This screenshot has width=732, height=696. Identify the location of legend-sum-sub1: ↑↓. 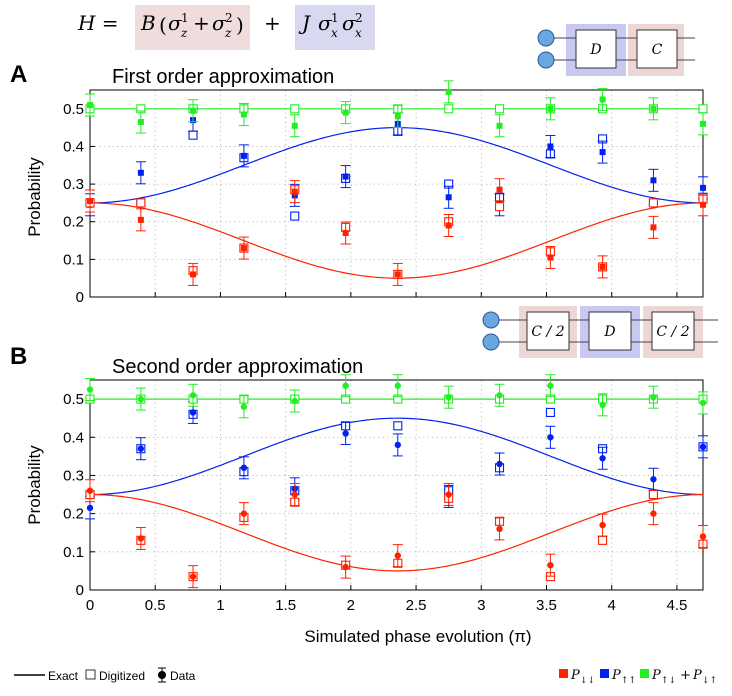
(668, 681).